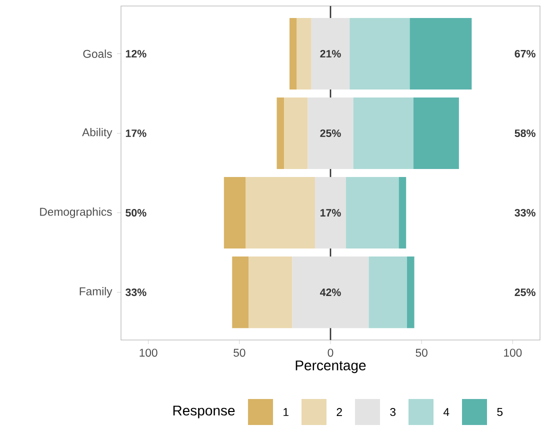 The width and height of the screenshot is (543, 436). I want to click on legend-label: 3, so click(393, 412).